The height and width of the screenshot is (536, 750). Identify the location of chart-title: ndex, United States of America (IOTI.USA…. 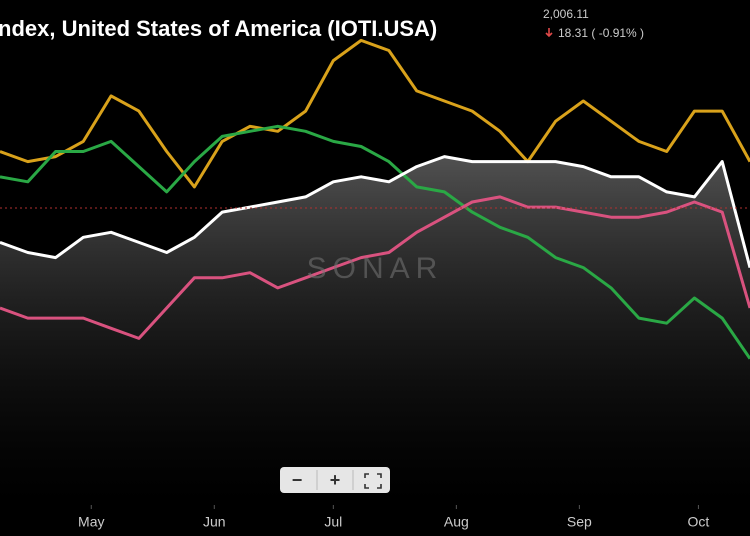
(218, 28).